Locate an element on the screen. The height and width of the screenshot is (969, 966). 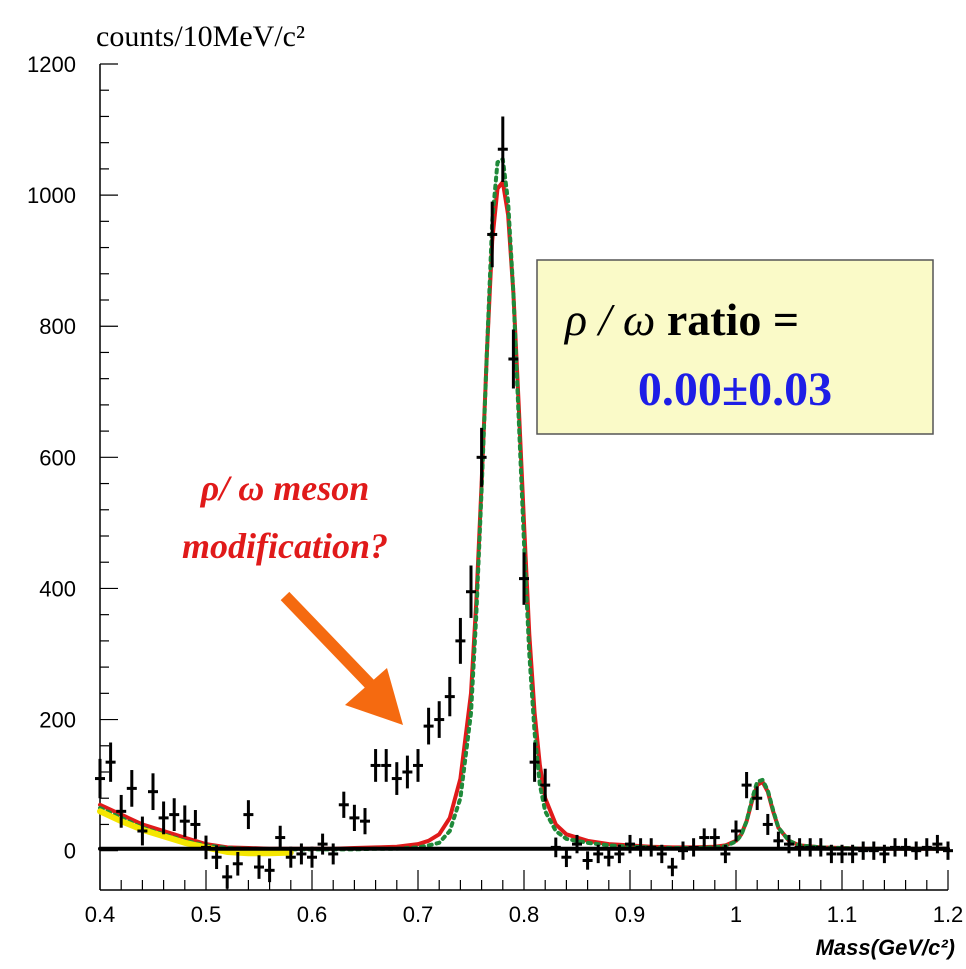
ratio-value: 0.00±0.03 is located at coordinates (735, 389).